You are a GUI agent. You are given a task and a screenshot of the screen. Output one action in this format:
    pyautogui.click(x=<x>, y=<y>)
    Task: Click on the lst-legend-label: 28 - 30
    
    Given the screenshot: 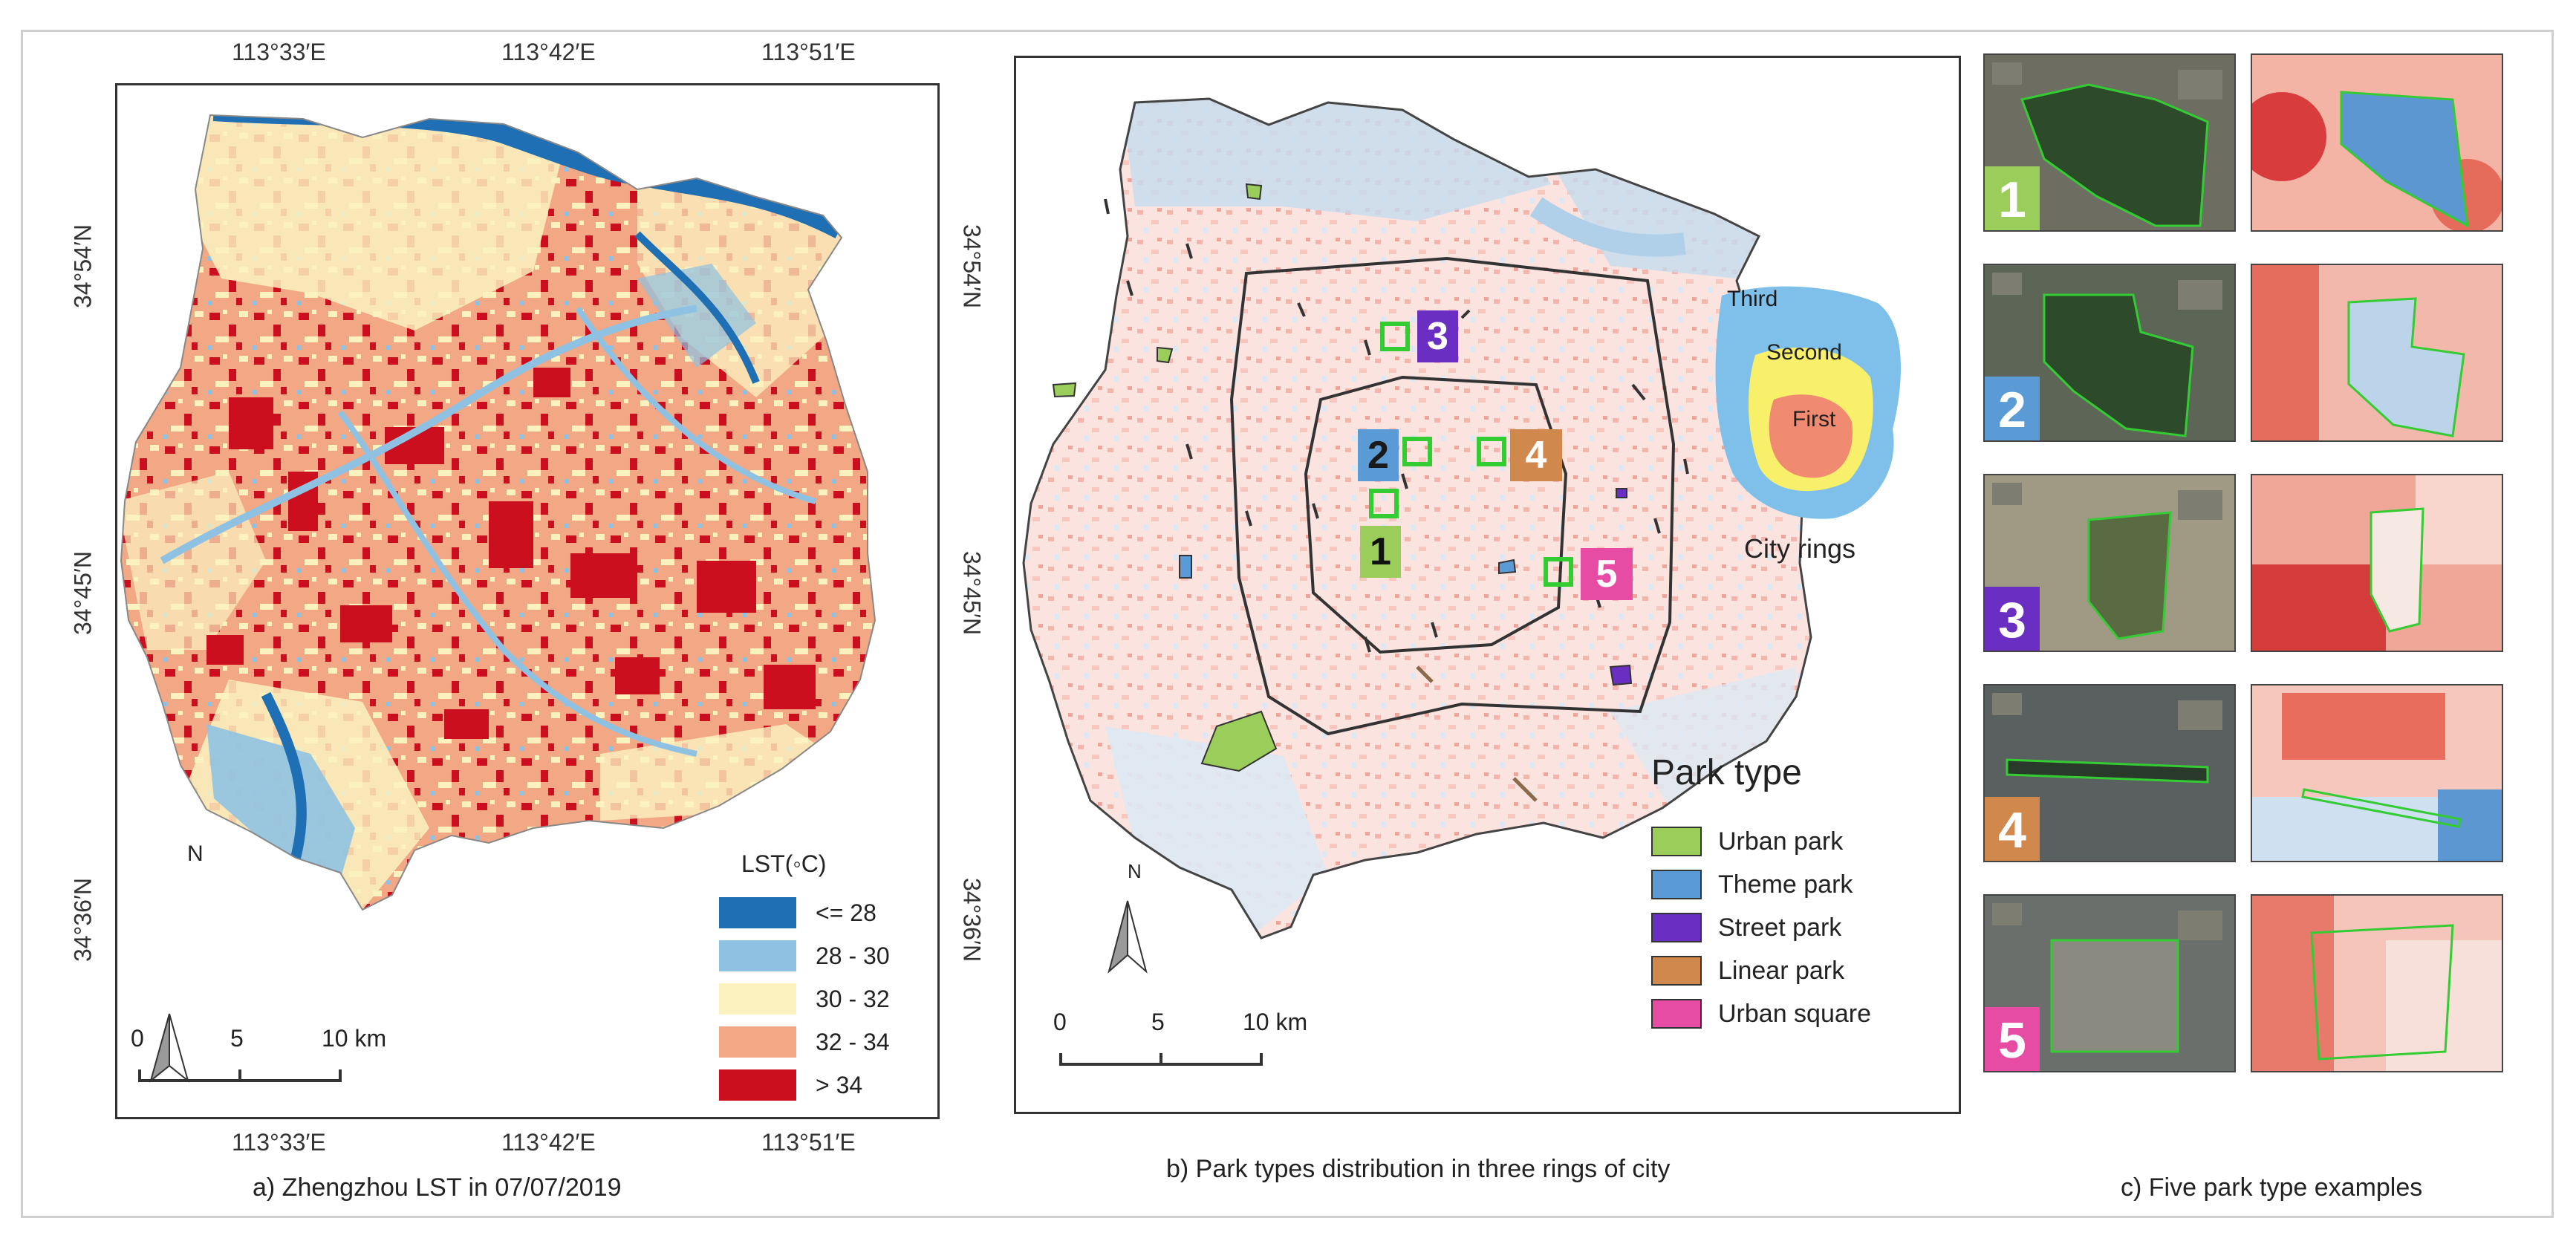 What is the action you would take?
    pyautogui.click(x=853, y=955)
    